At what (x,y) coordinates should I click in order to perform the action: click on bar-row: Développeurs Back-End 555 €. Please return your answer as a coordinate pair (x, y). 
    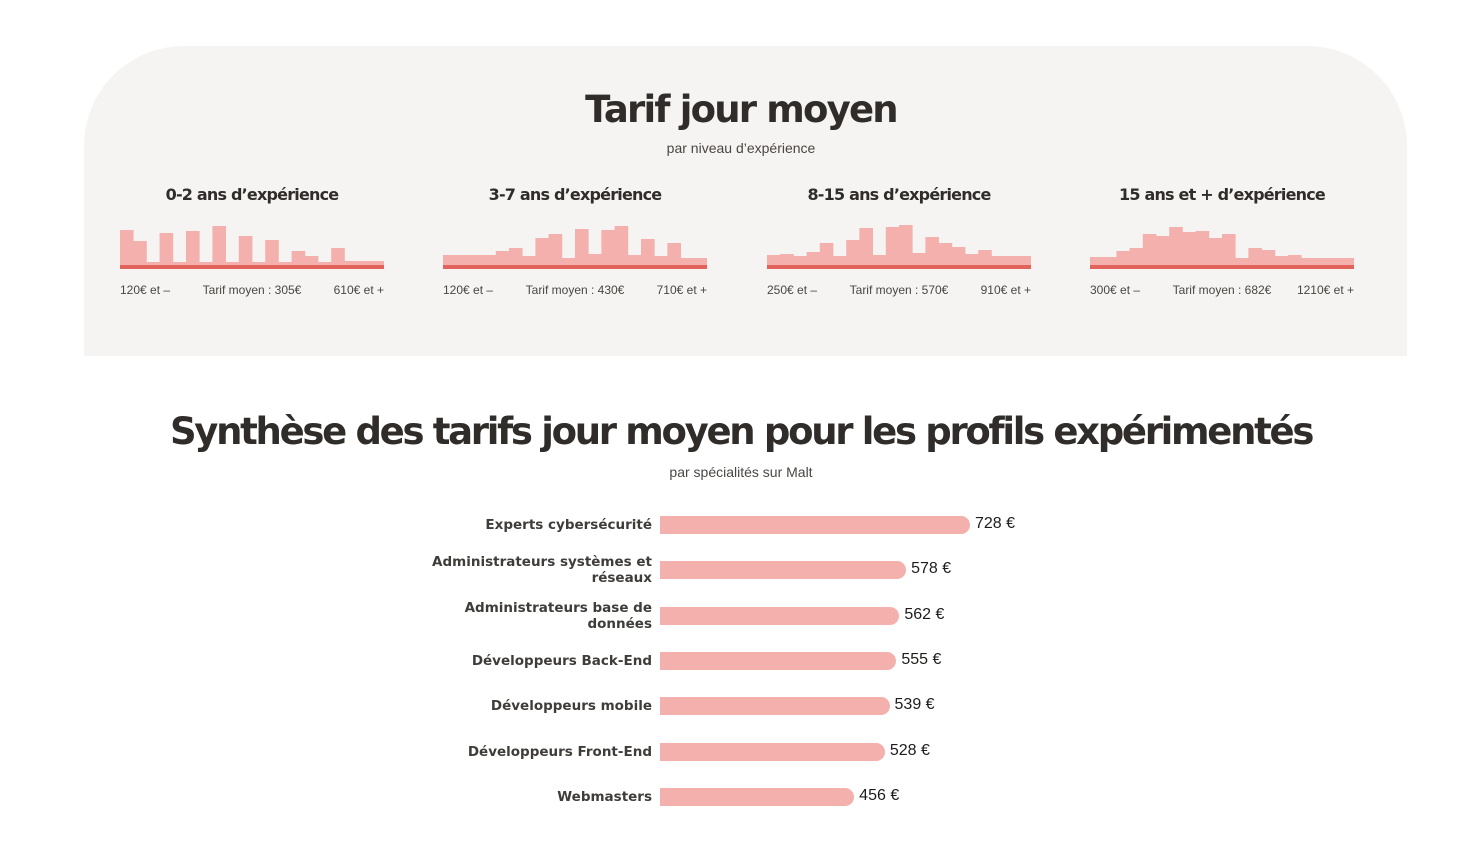
    Looking at the image, I should click on (741, 659).